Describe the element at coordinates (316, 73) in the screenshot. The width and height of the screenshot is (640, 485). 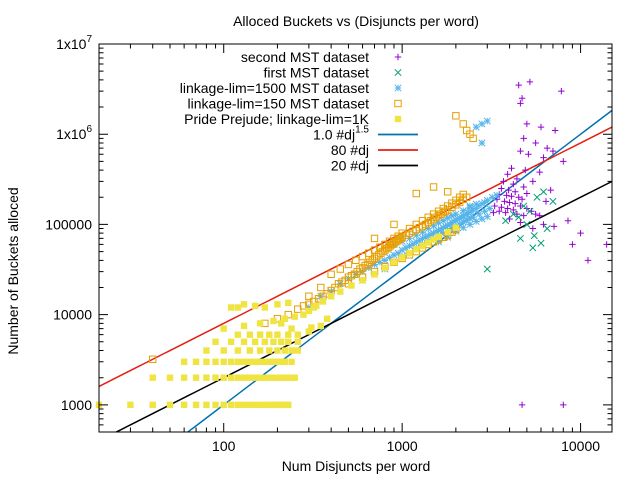
I see `legend-label-1: first MST dataset` at that location.